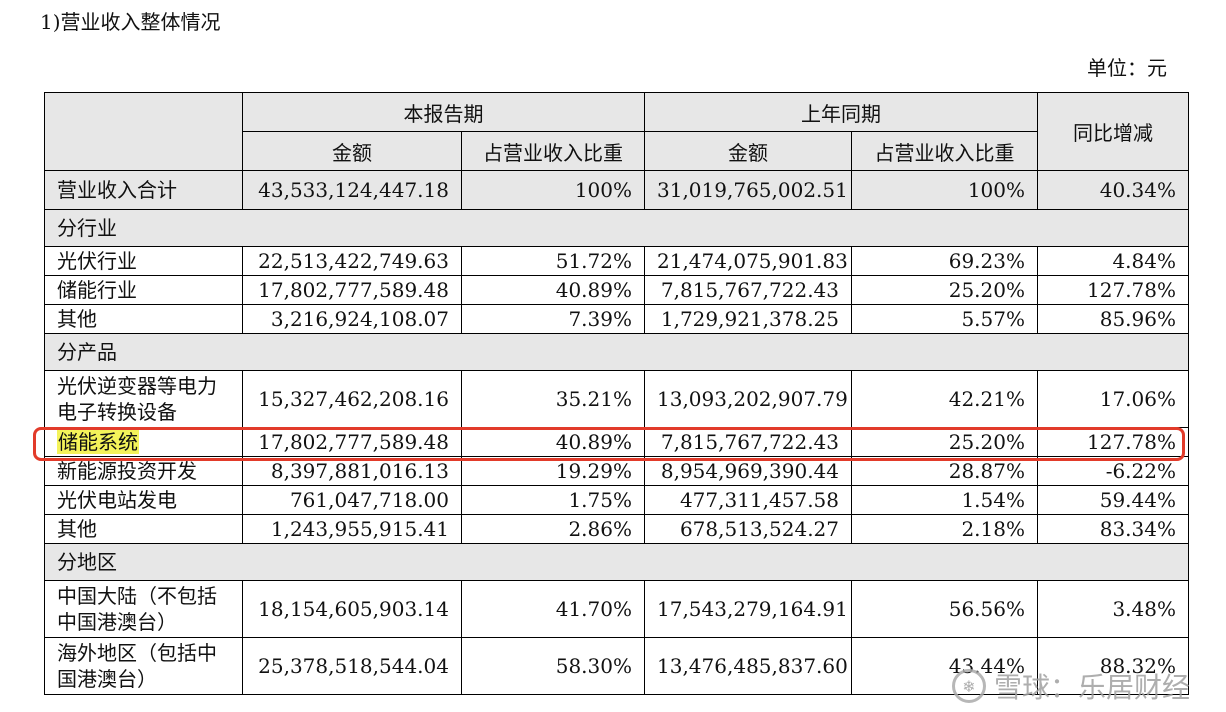  I want to click on yoy: 59.44%, so click(1113, 500).